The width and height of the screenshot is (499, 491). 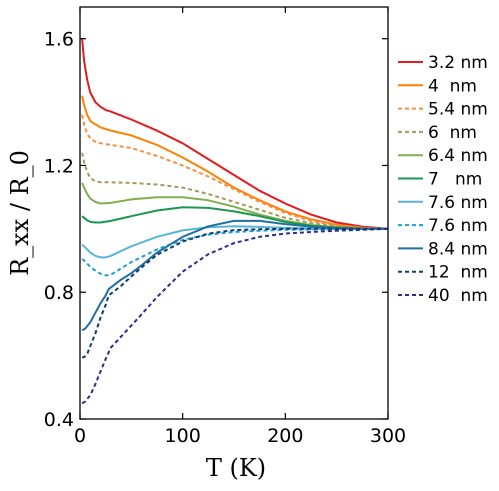 What do you see at coordinates (458, 156) in the screenshot?
I see `legend-label-5: 6.4 nm` at bounding box center [458, 156].